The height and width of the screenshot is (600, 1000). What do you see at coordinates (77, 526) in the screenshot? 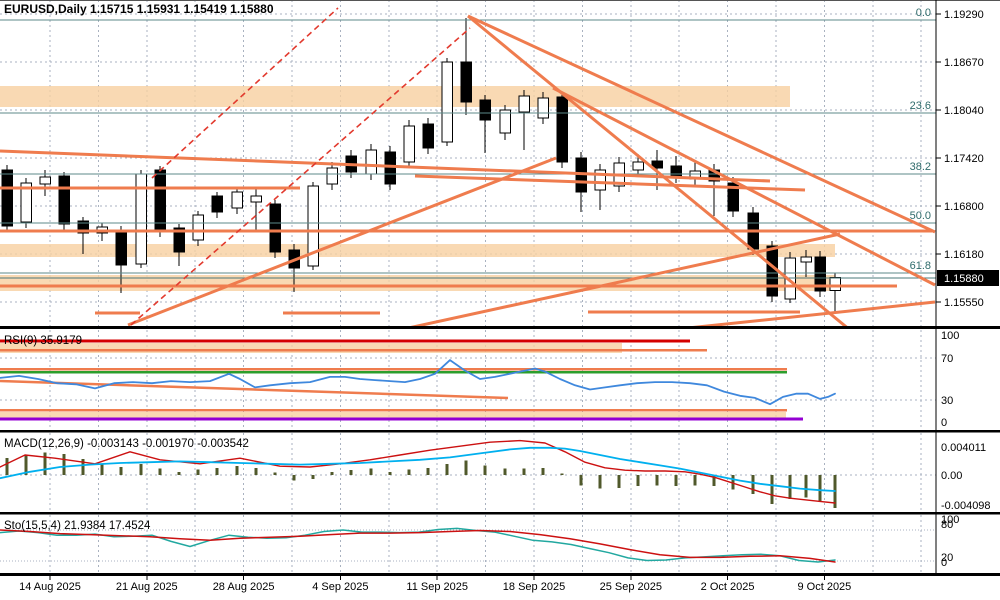
I see `sto-label: Sto(15,5,4) 21.9384 17.4524` at bounding box center [77, 526].